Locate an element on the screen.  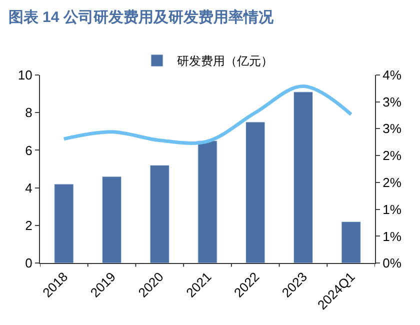
y2-tick-label: 4% is located at coordinates (392, 75).